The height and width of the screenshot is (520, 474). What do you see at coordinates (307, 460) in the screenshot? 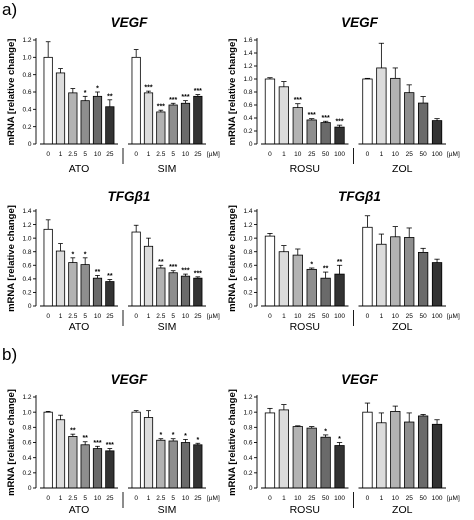
I see `group-rosu: 0 1 10 25 * 50 * 100 ROSU` at bounding box center [307, 460].